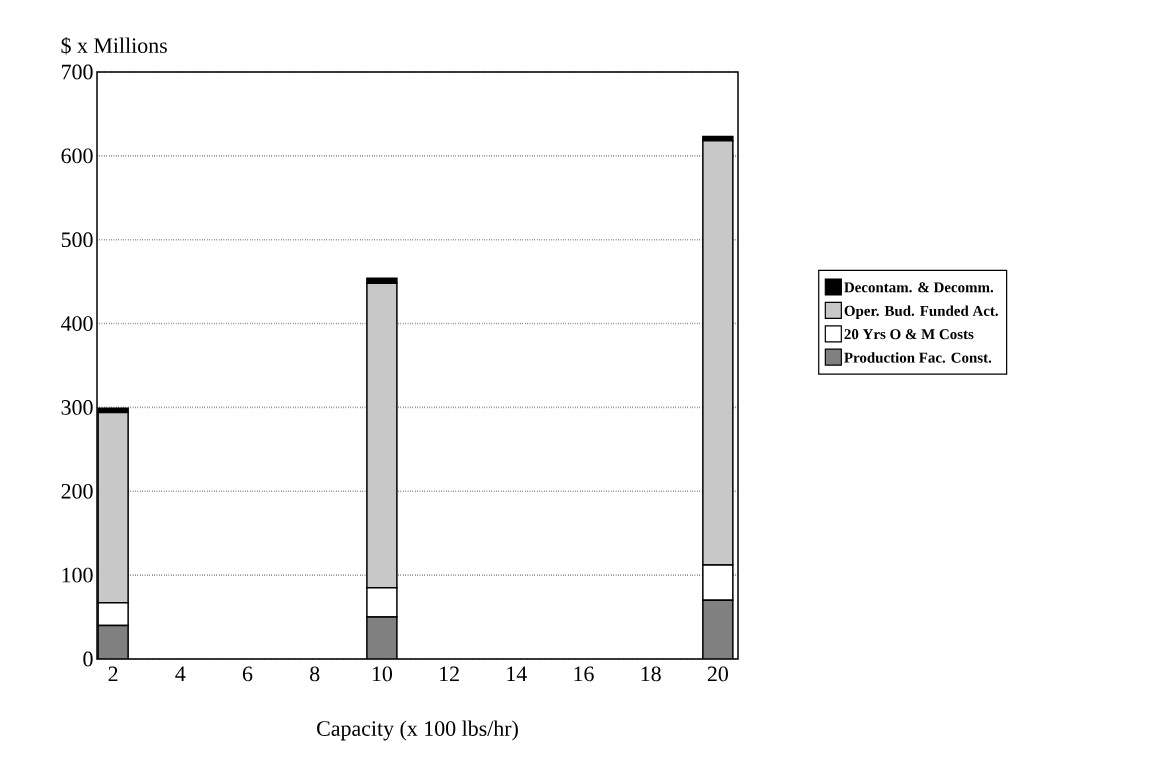 The image size is (1164, 766). What do you see at coordinates (113, 674) in the screenshot?
I see `x-tick-label: 2` at bounding box center [113, 674].